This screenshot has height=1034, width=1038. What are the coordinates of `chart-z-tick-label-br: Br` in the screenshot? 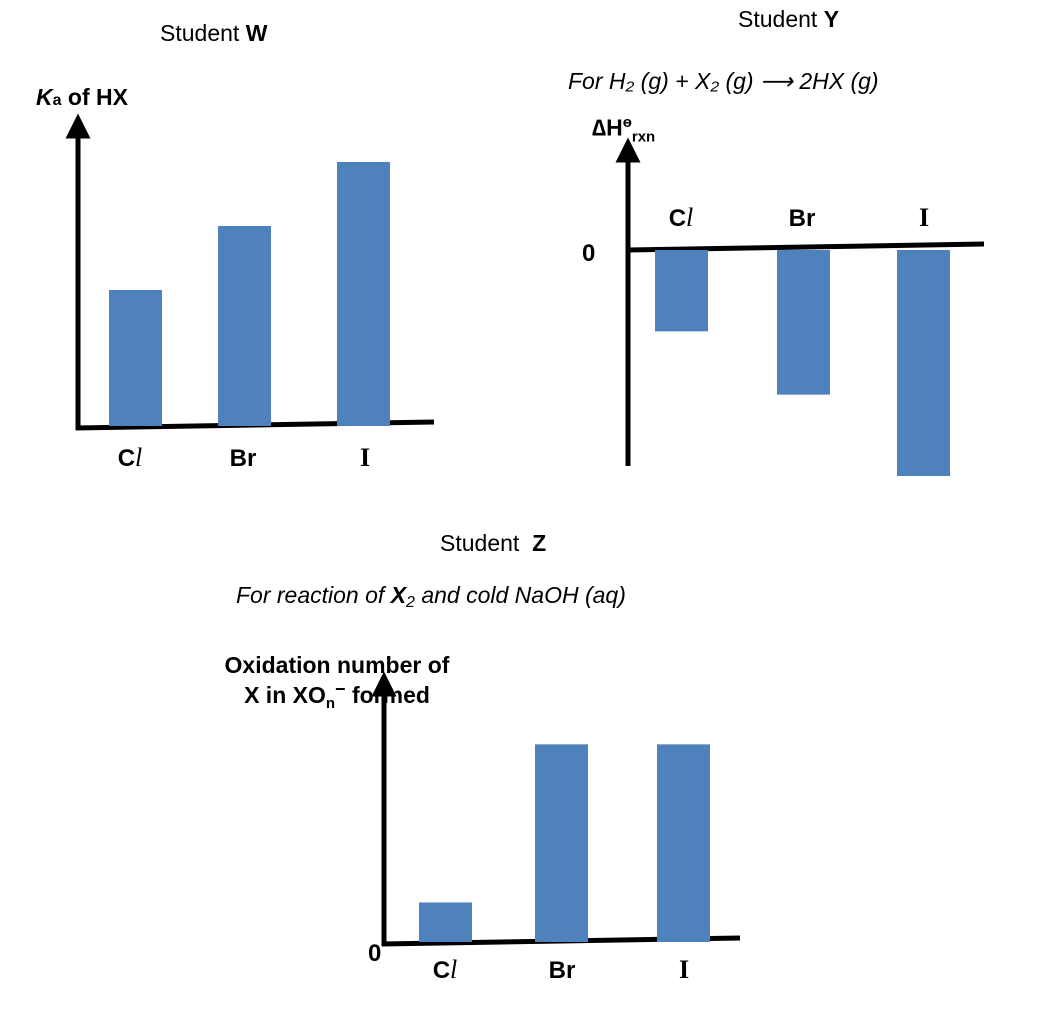 It's located at (562, 970).